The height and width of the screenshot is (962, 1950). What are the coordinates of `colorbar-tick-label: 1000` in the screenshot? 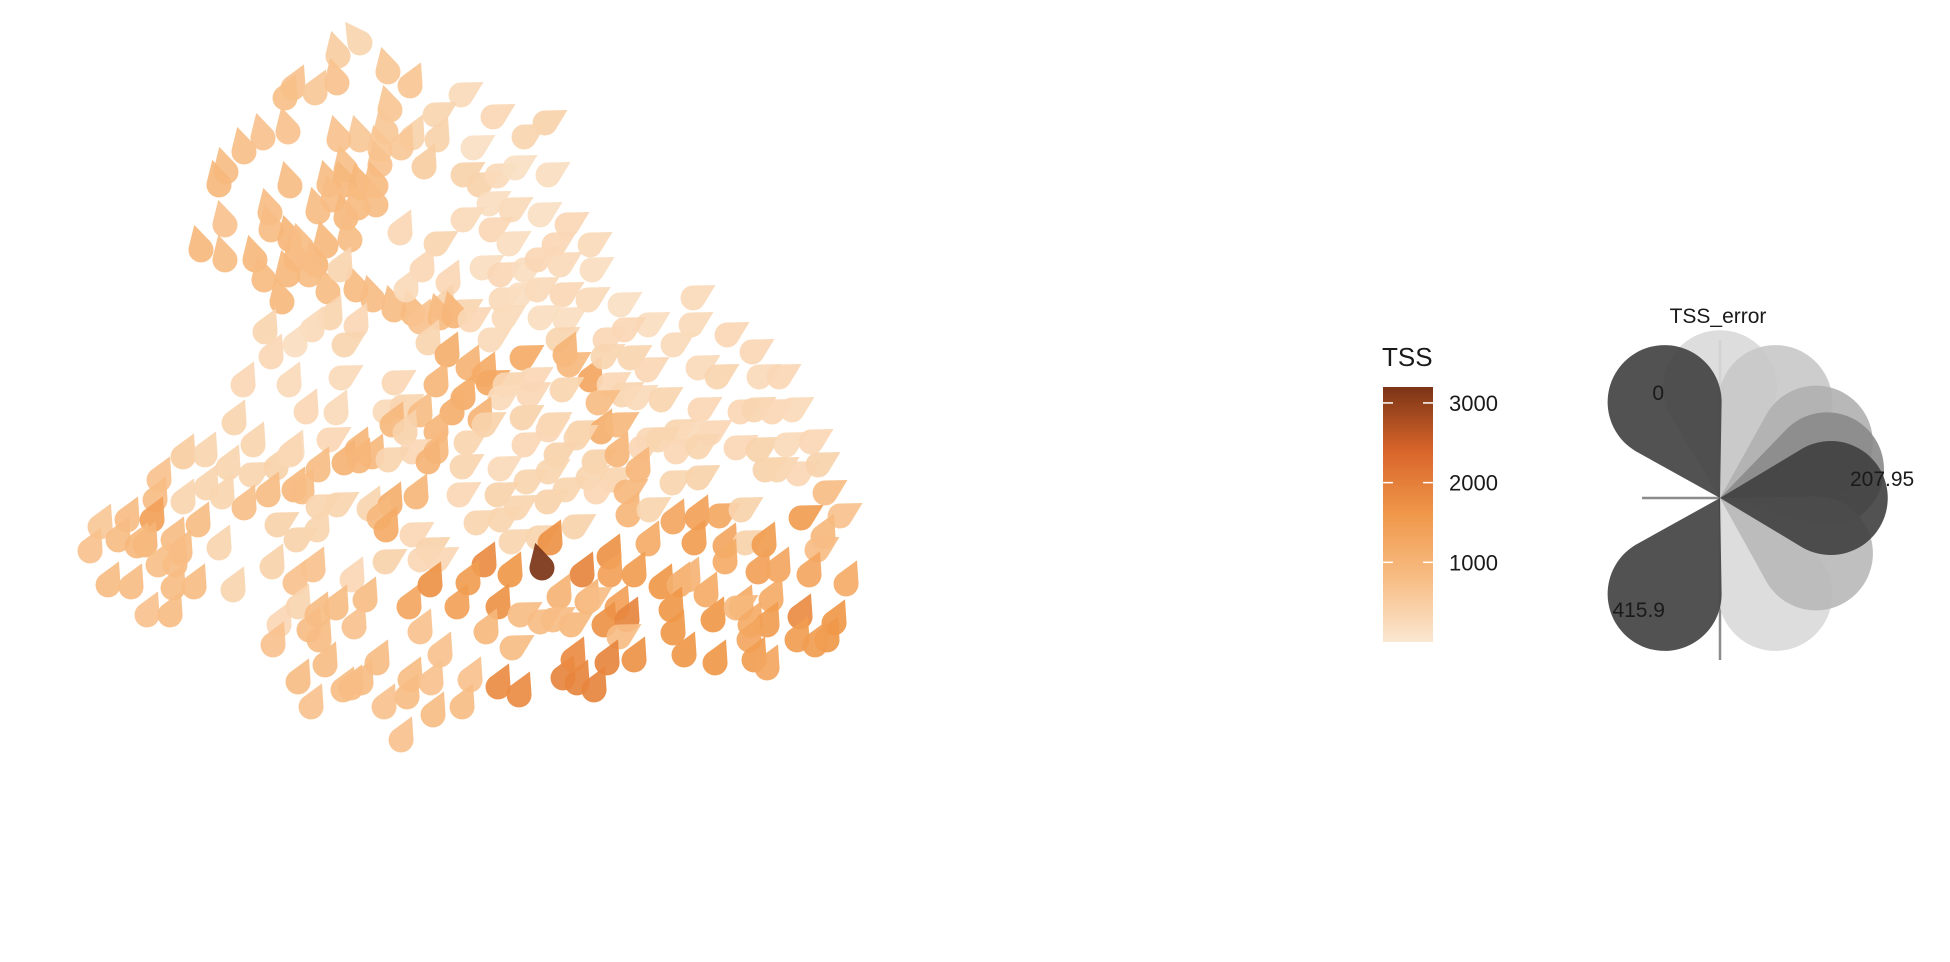 It's located at (1473, 562).